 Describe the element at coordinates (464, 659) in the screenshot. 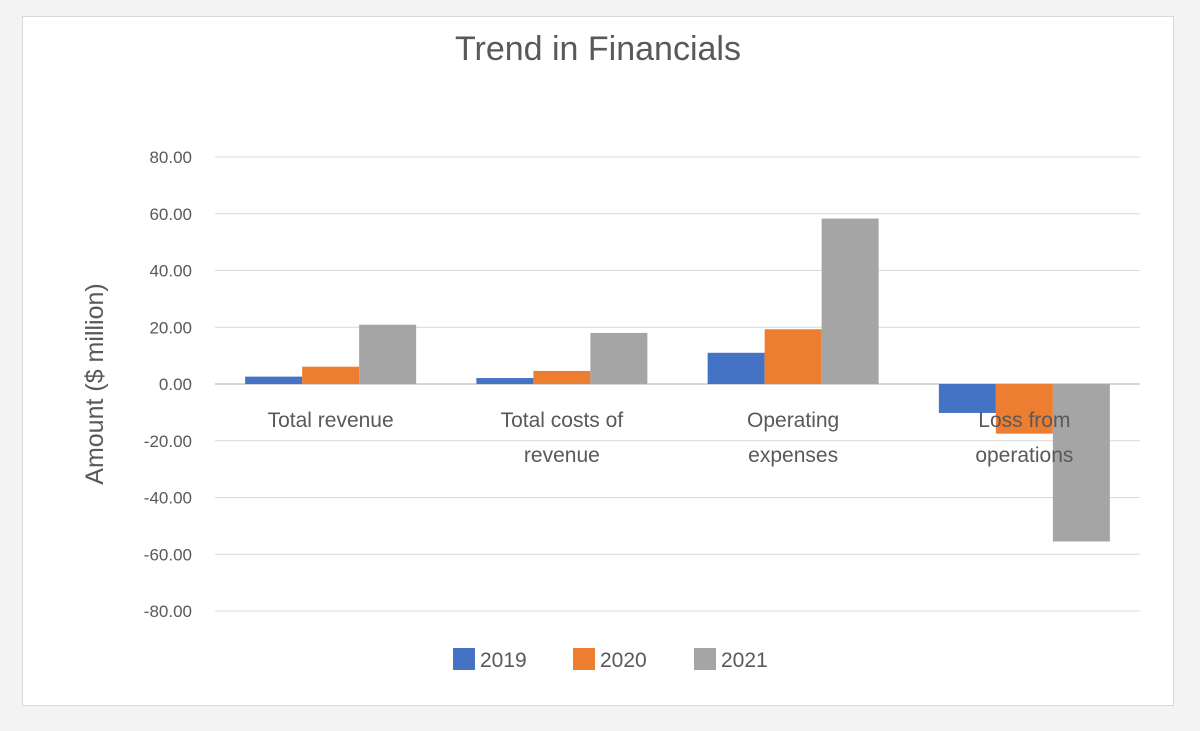

I see `legend-swatch-2019` at that location.